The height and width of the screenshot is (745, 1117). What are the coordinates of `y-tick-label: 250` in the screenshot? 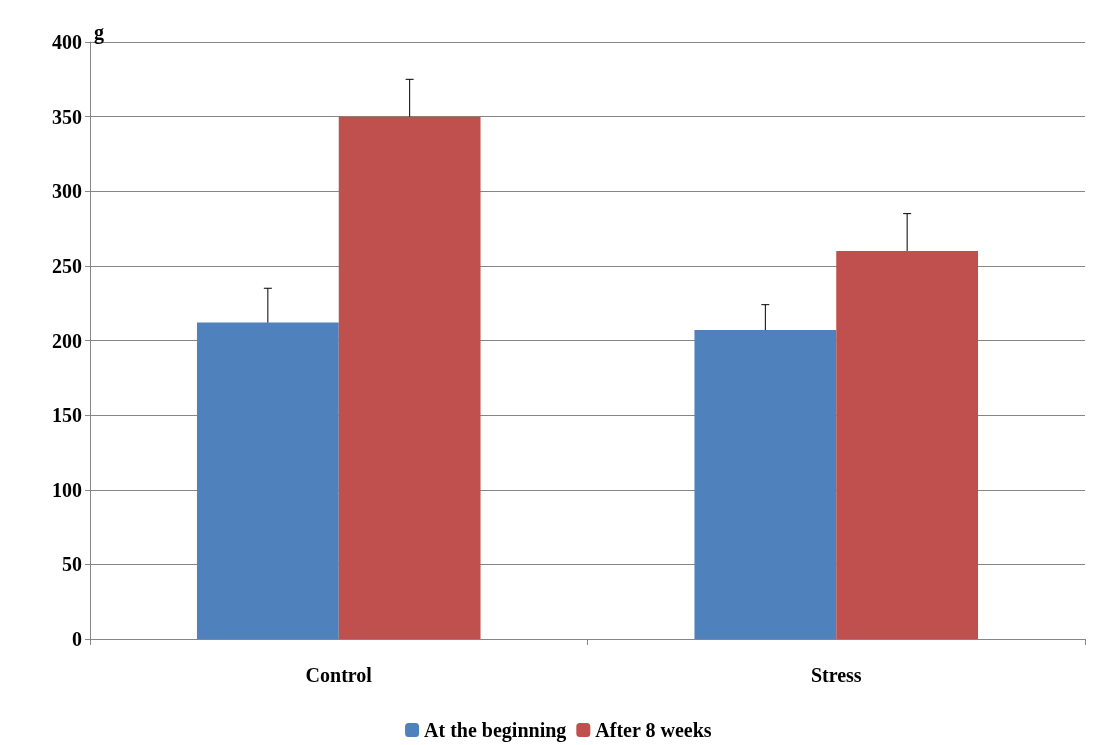 It's located at (67, 265).